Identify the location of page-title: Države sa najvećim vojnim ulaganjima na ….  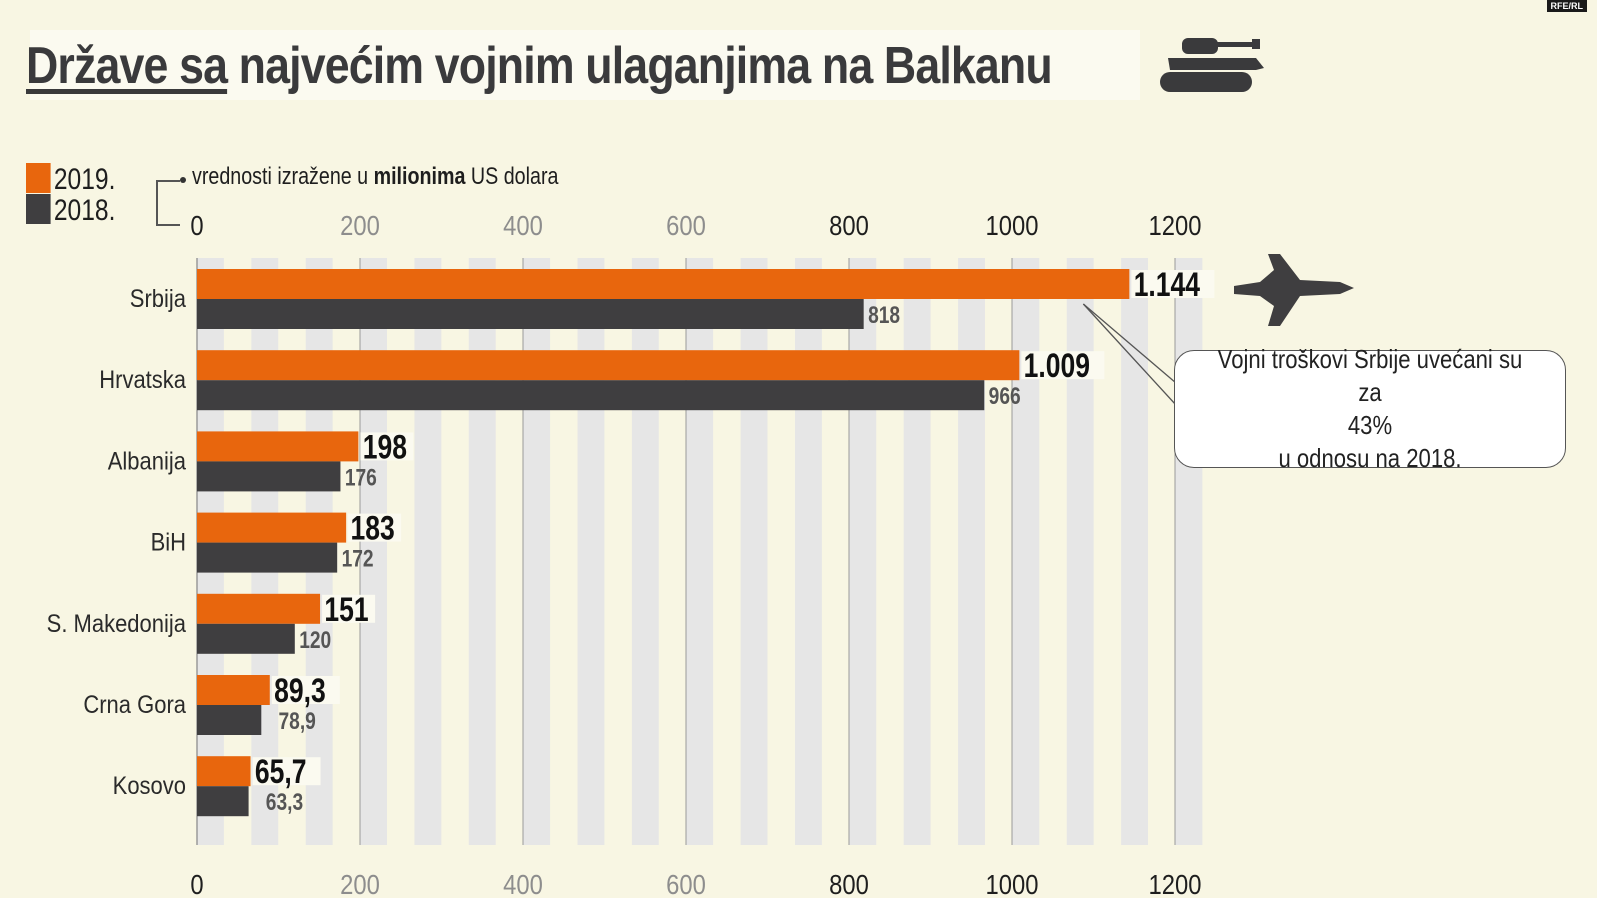
(539, 66).